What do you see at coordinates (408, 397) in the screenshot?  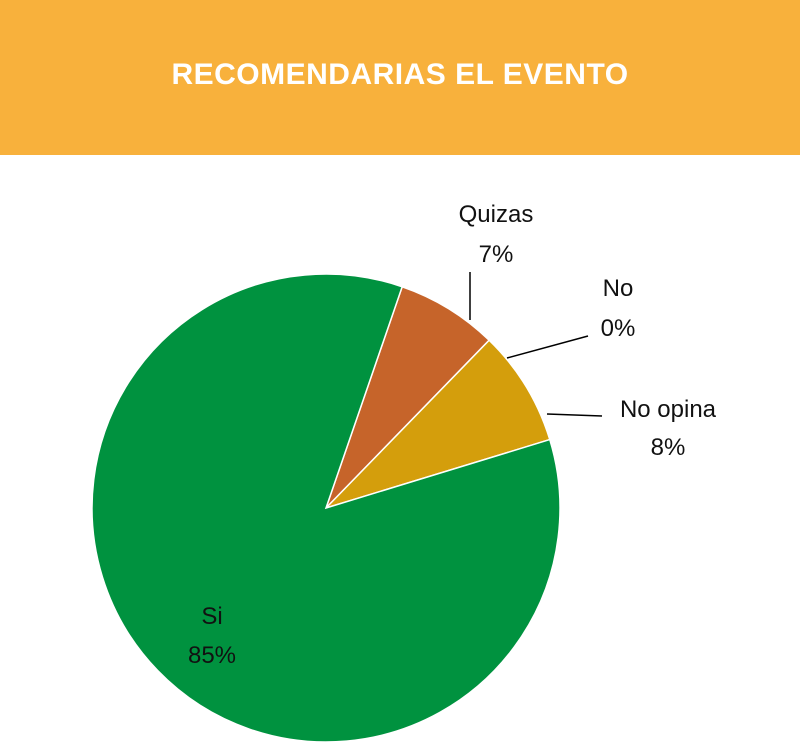 I see `pie-slice-quizas` at bounding box center [408, 397].